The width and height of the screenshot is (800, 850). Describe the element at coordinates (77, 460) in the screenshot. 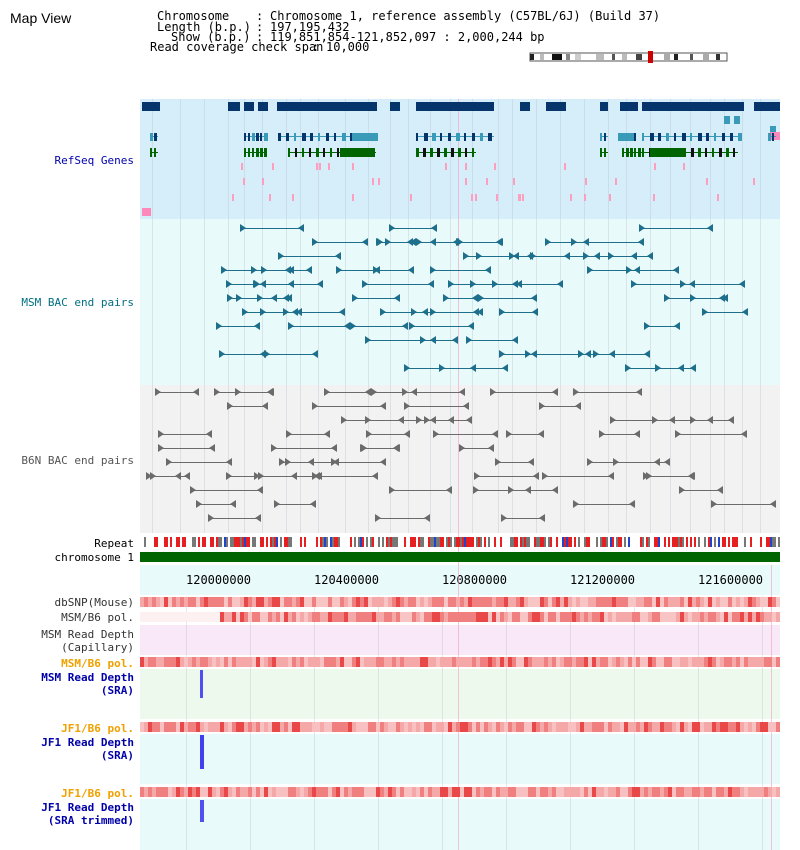

I see `b6n-bac-label: B6N BAC end pairs` at that location.